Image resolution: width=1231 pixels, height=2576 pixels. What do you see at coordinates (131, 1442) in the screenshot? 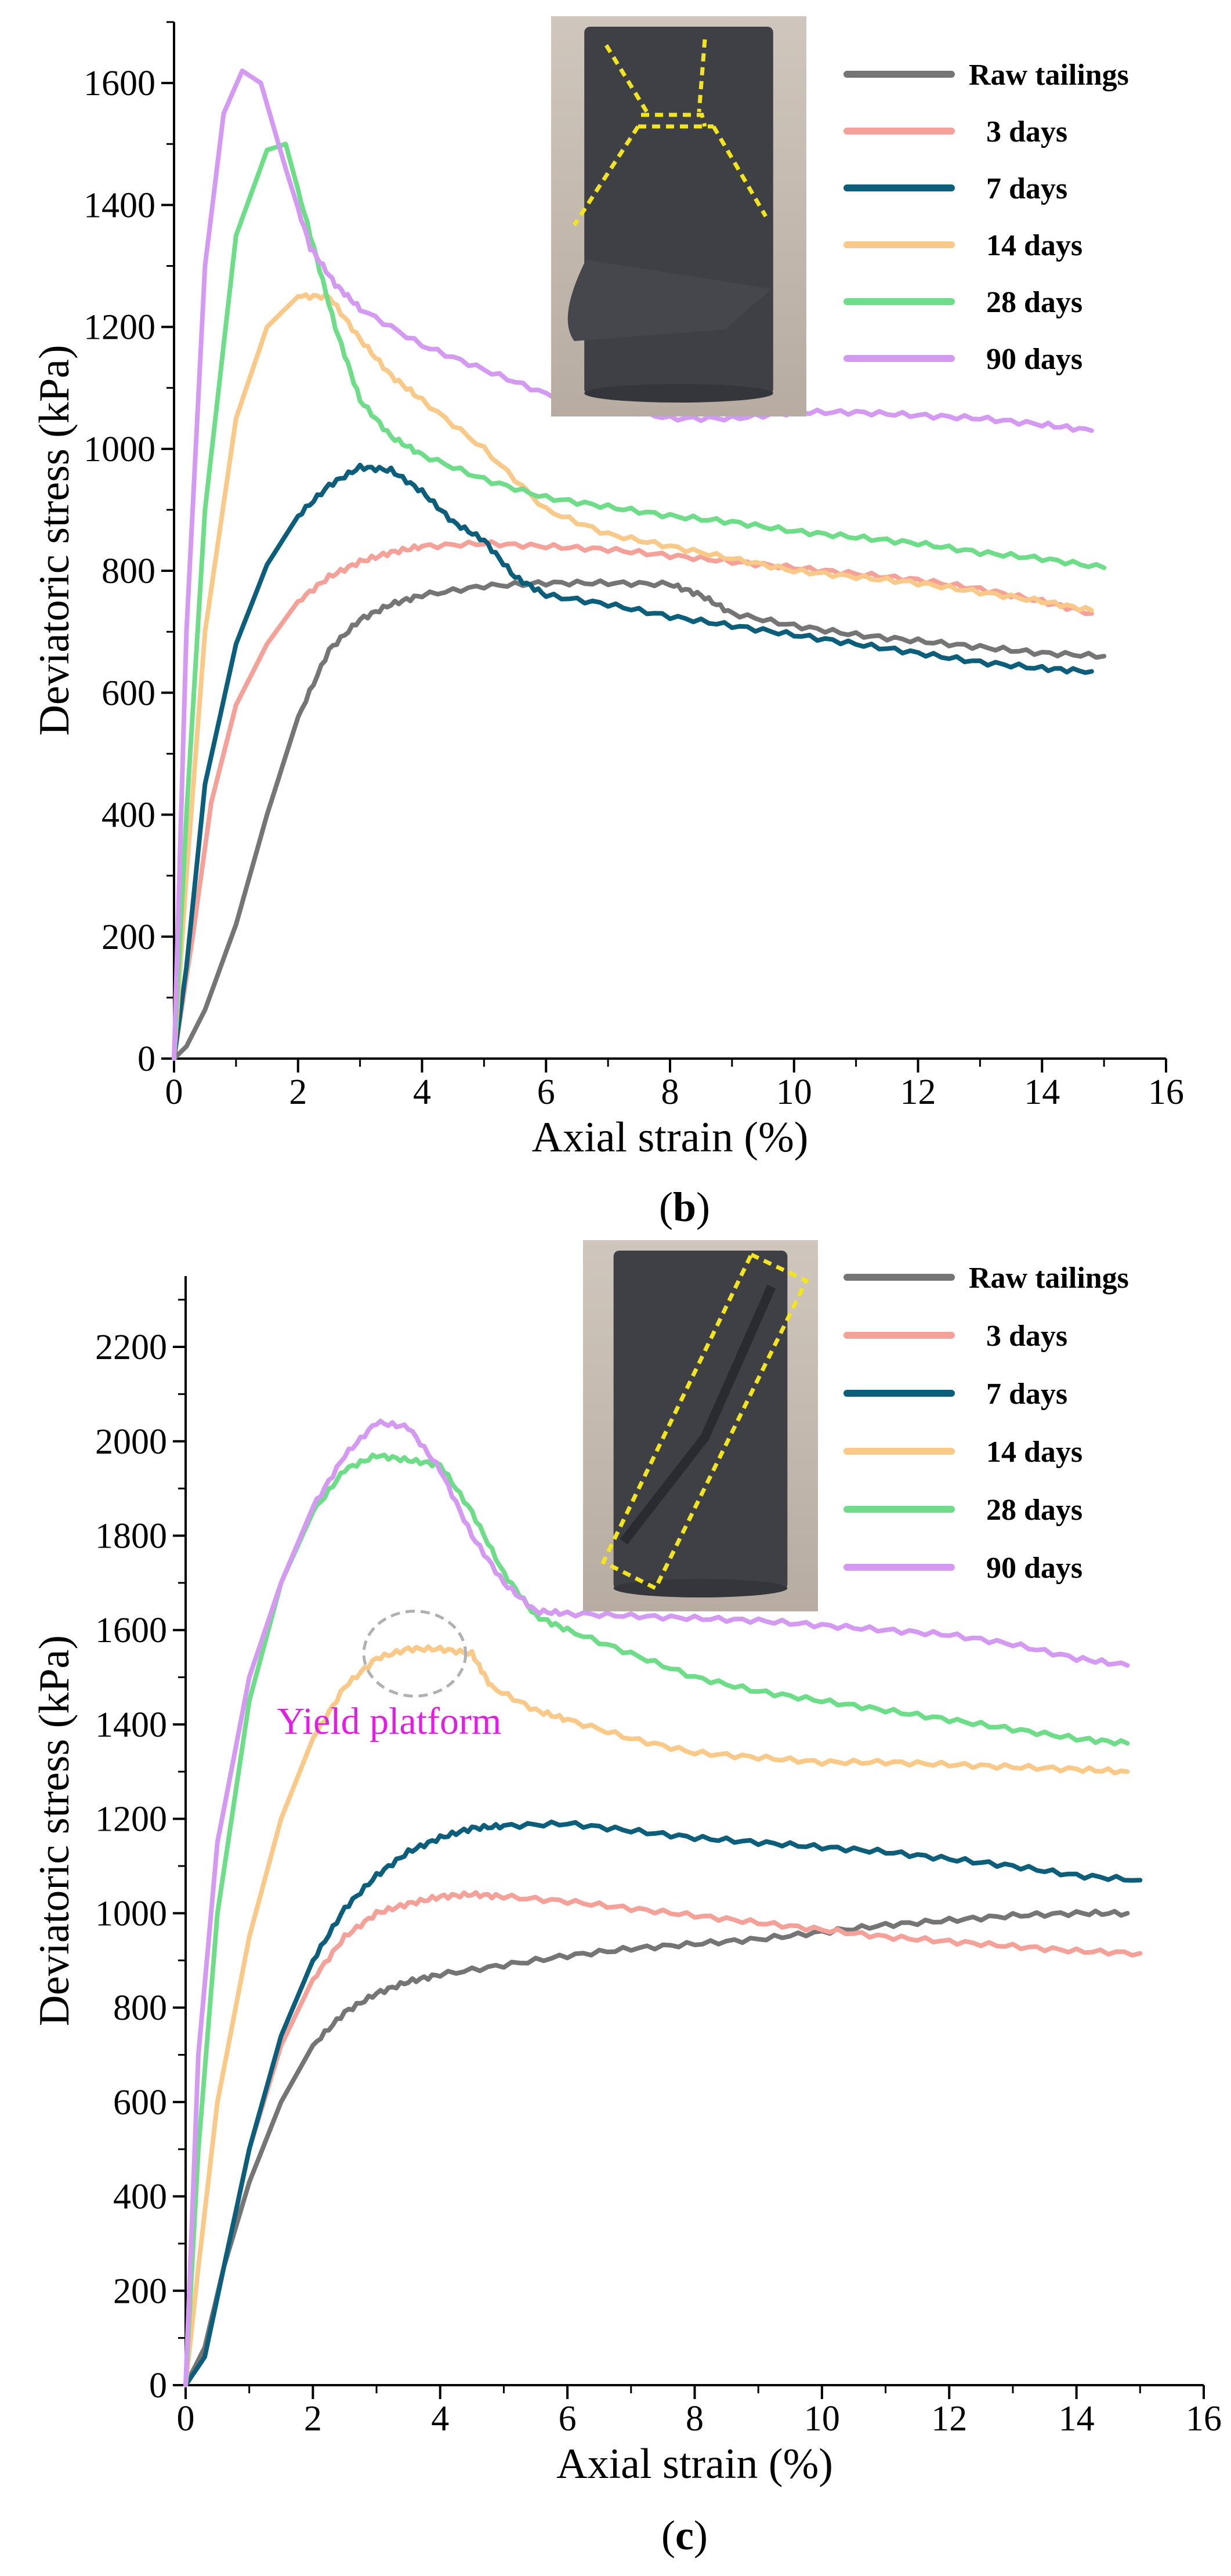
I see `y-tick-label: 2000` at bounding box center [131, 1442].